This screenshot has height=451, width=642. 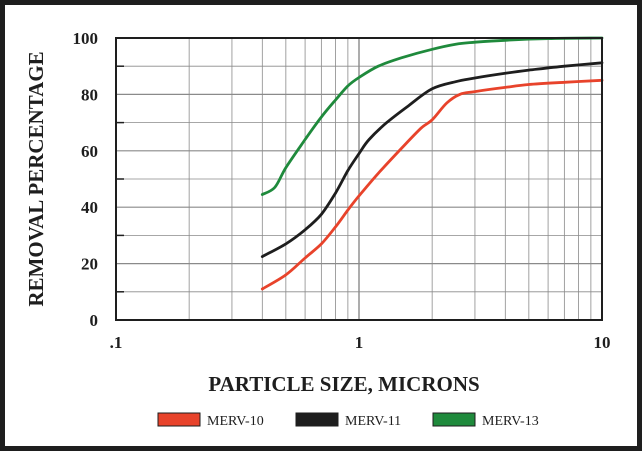 What do you see at coordinates (116, 342) in the screenshot?
I see `x-tick-label: .1` at bounding box center [116, 342].